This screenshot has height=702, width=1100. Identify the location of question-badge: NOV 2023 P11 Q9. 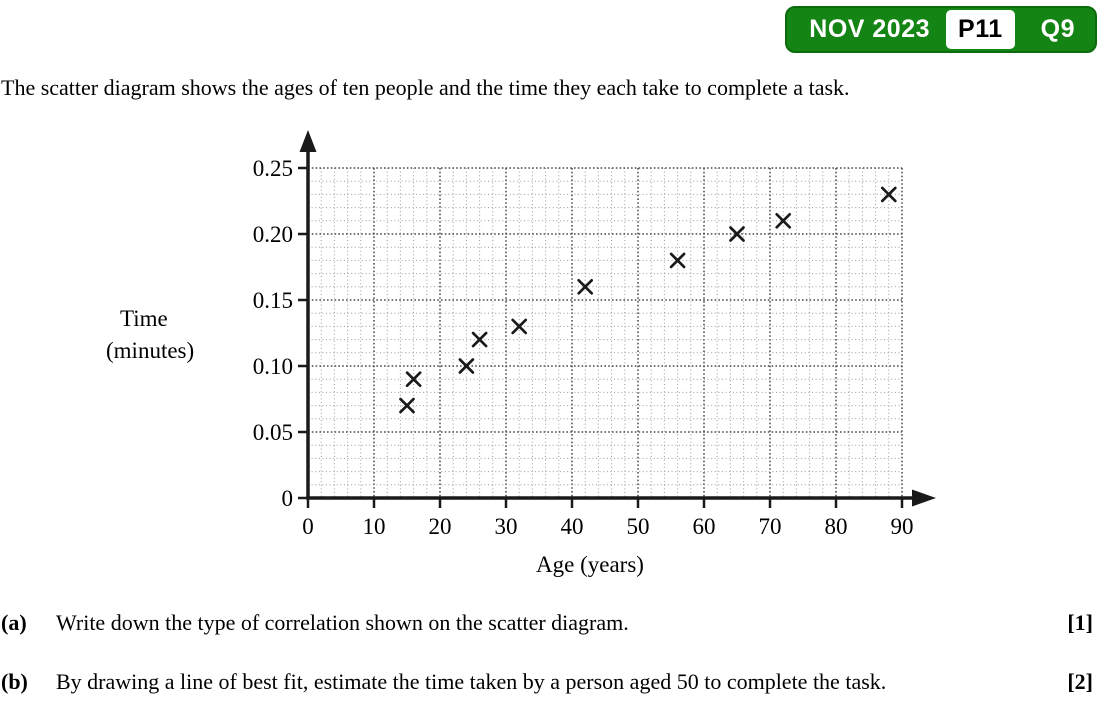
(941, 29).